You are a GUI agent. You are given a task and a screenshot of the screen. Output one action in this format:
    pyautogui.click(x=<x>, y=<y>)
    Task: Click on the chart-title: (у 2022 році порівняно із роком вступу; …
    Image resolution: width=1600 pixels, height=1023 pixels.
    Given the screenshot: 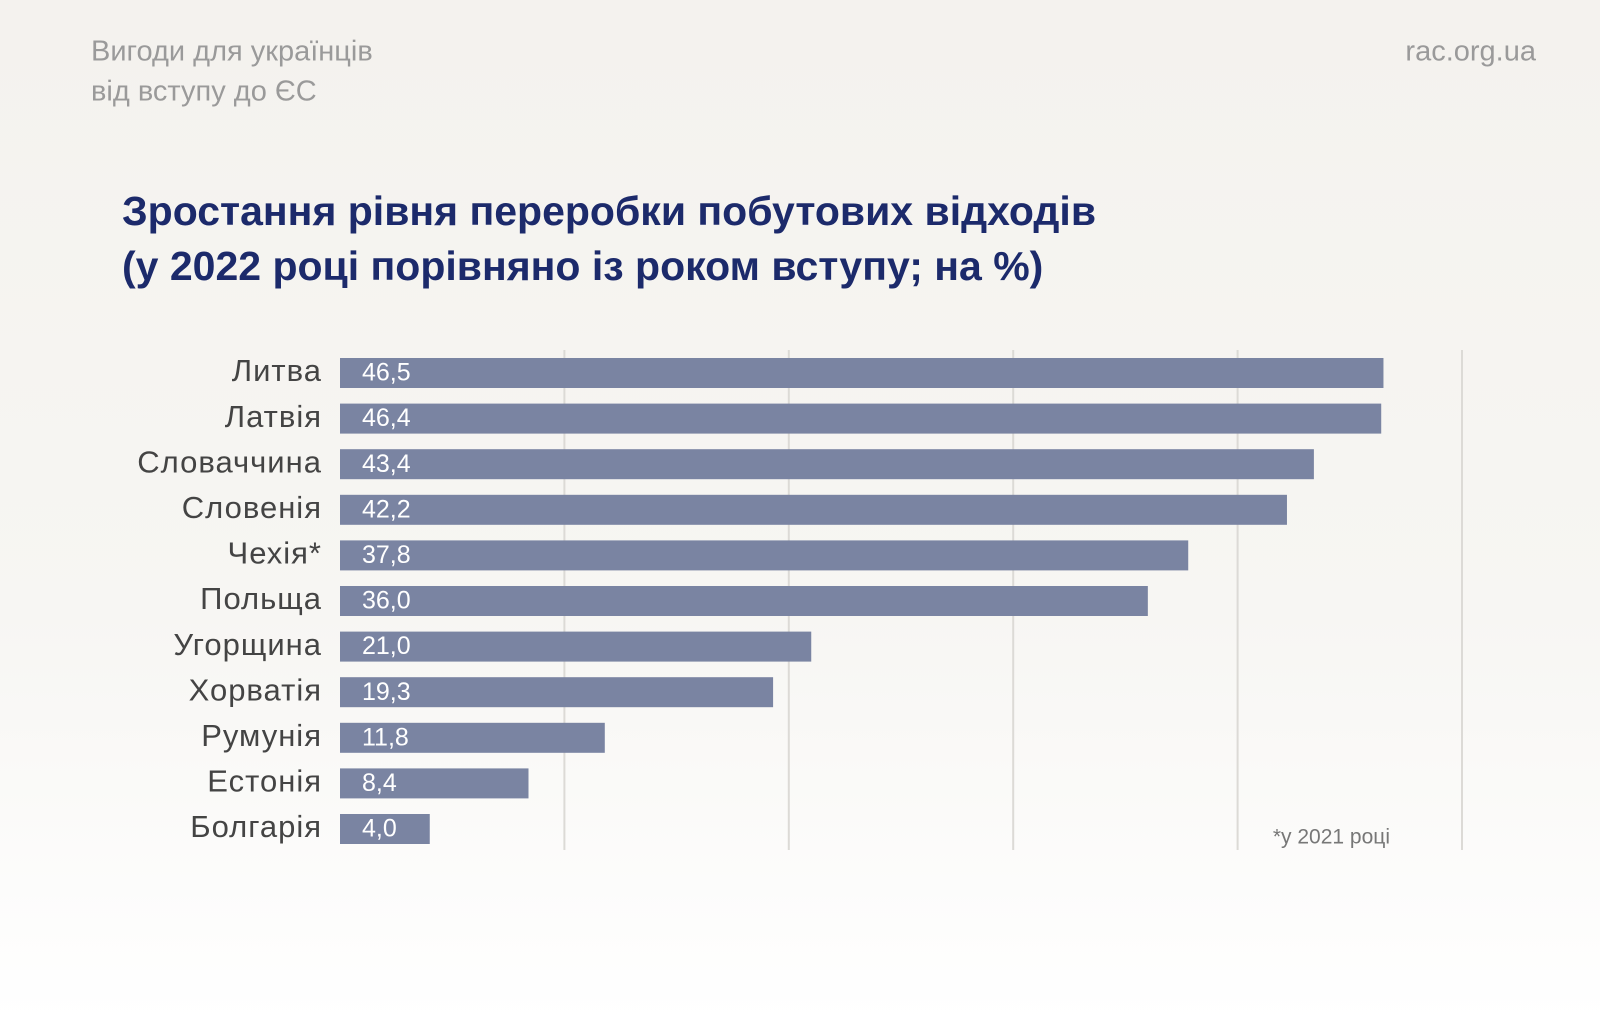 What is the action you would take?
    pyautogui.click(x=582, y=266)
    